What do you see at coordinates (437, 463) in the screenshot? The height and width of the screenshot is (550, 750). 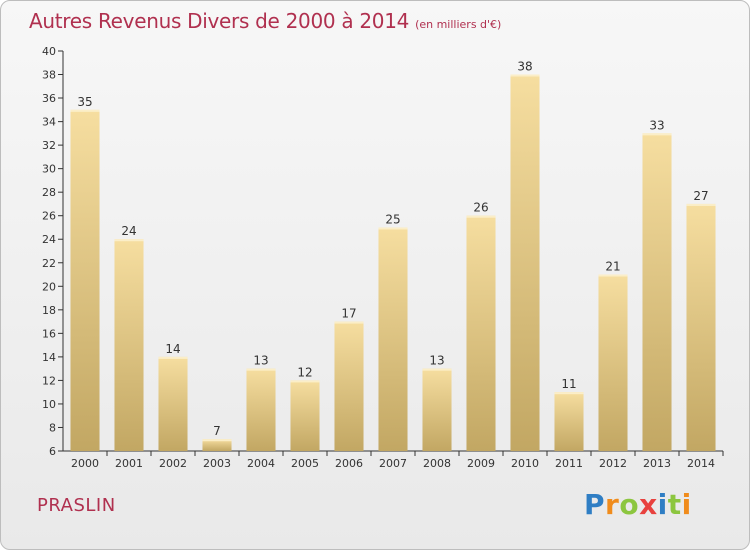 I see `x-tick-label: 2008` at bounding box center [437, 463].